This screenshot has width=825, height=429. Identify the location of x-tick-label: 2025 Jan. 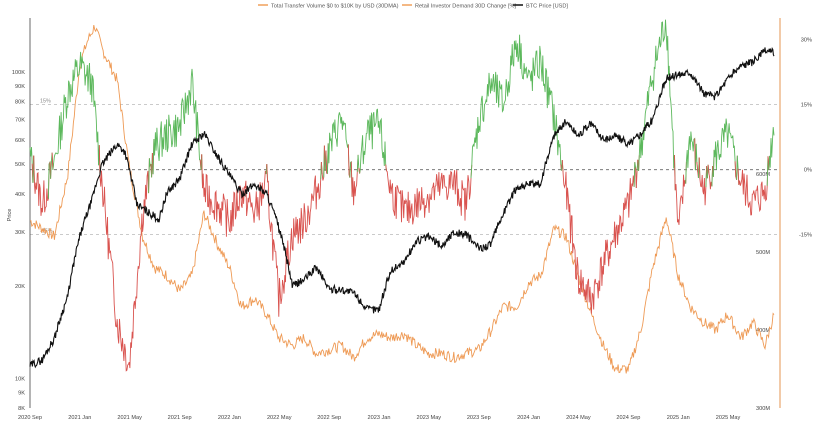
(678, 418).